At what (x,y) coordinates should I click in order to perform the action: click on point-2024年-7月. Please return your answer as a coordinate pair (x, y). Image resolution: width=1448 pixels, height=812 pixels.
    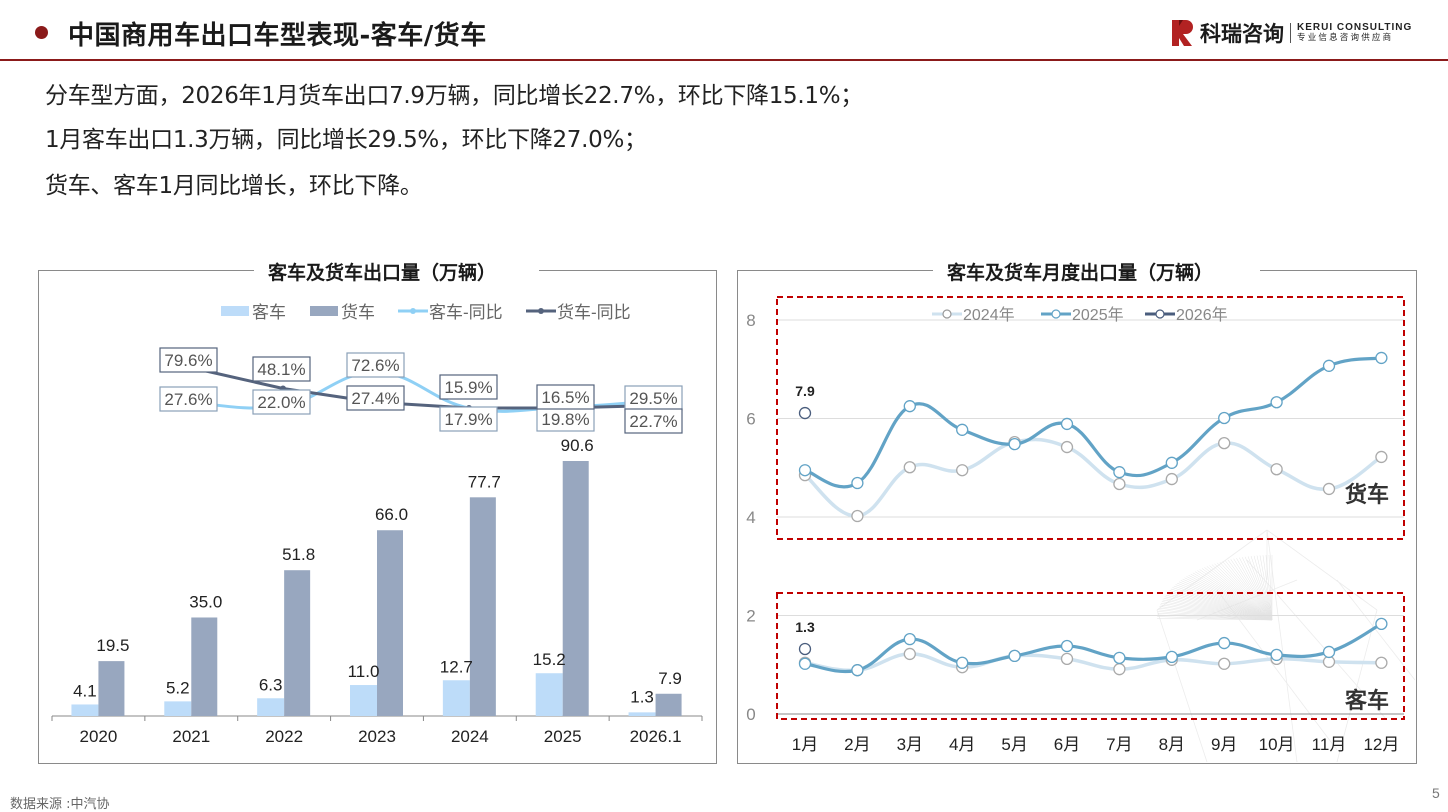
    Looking at the image, I should click on (1119, 484).